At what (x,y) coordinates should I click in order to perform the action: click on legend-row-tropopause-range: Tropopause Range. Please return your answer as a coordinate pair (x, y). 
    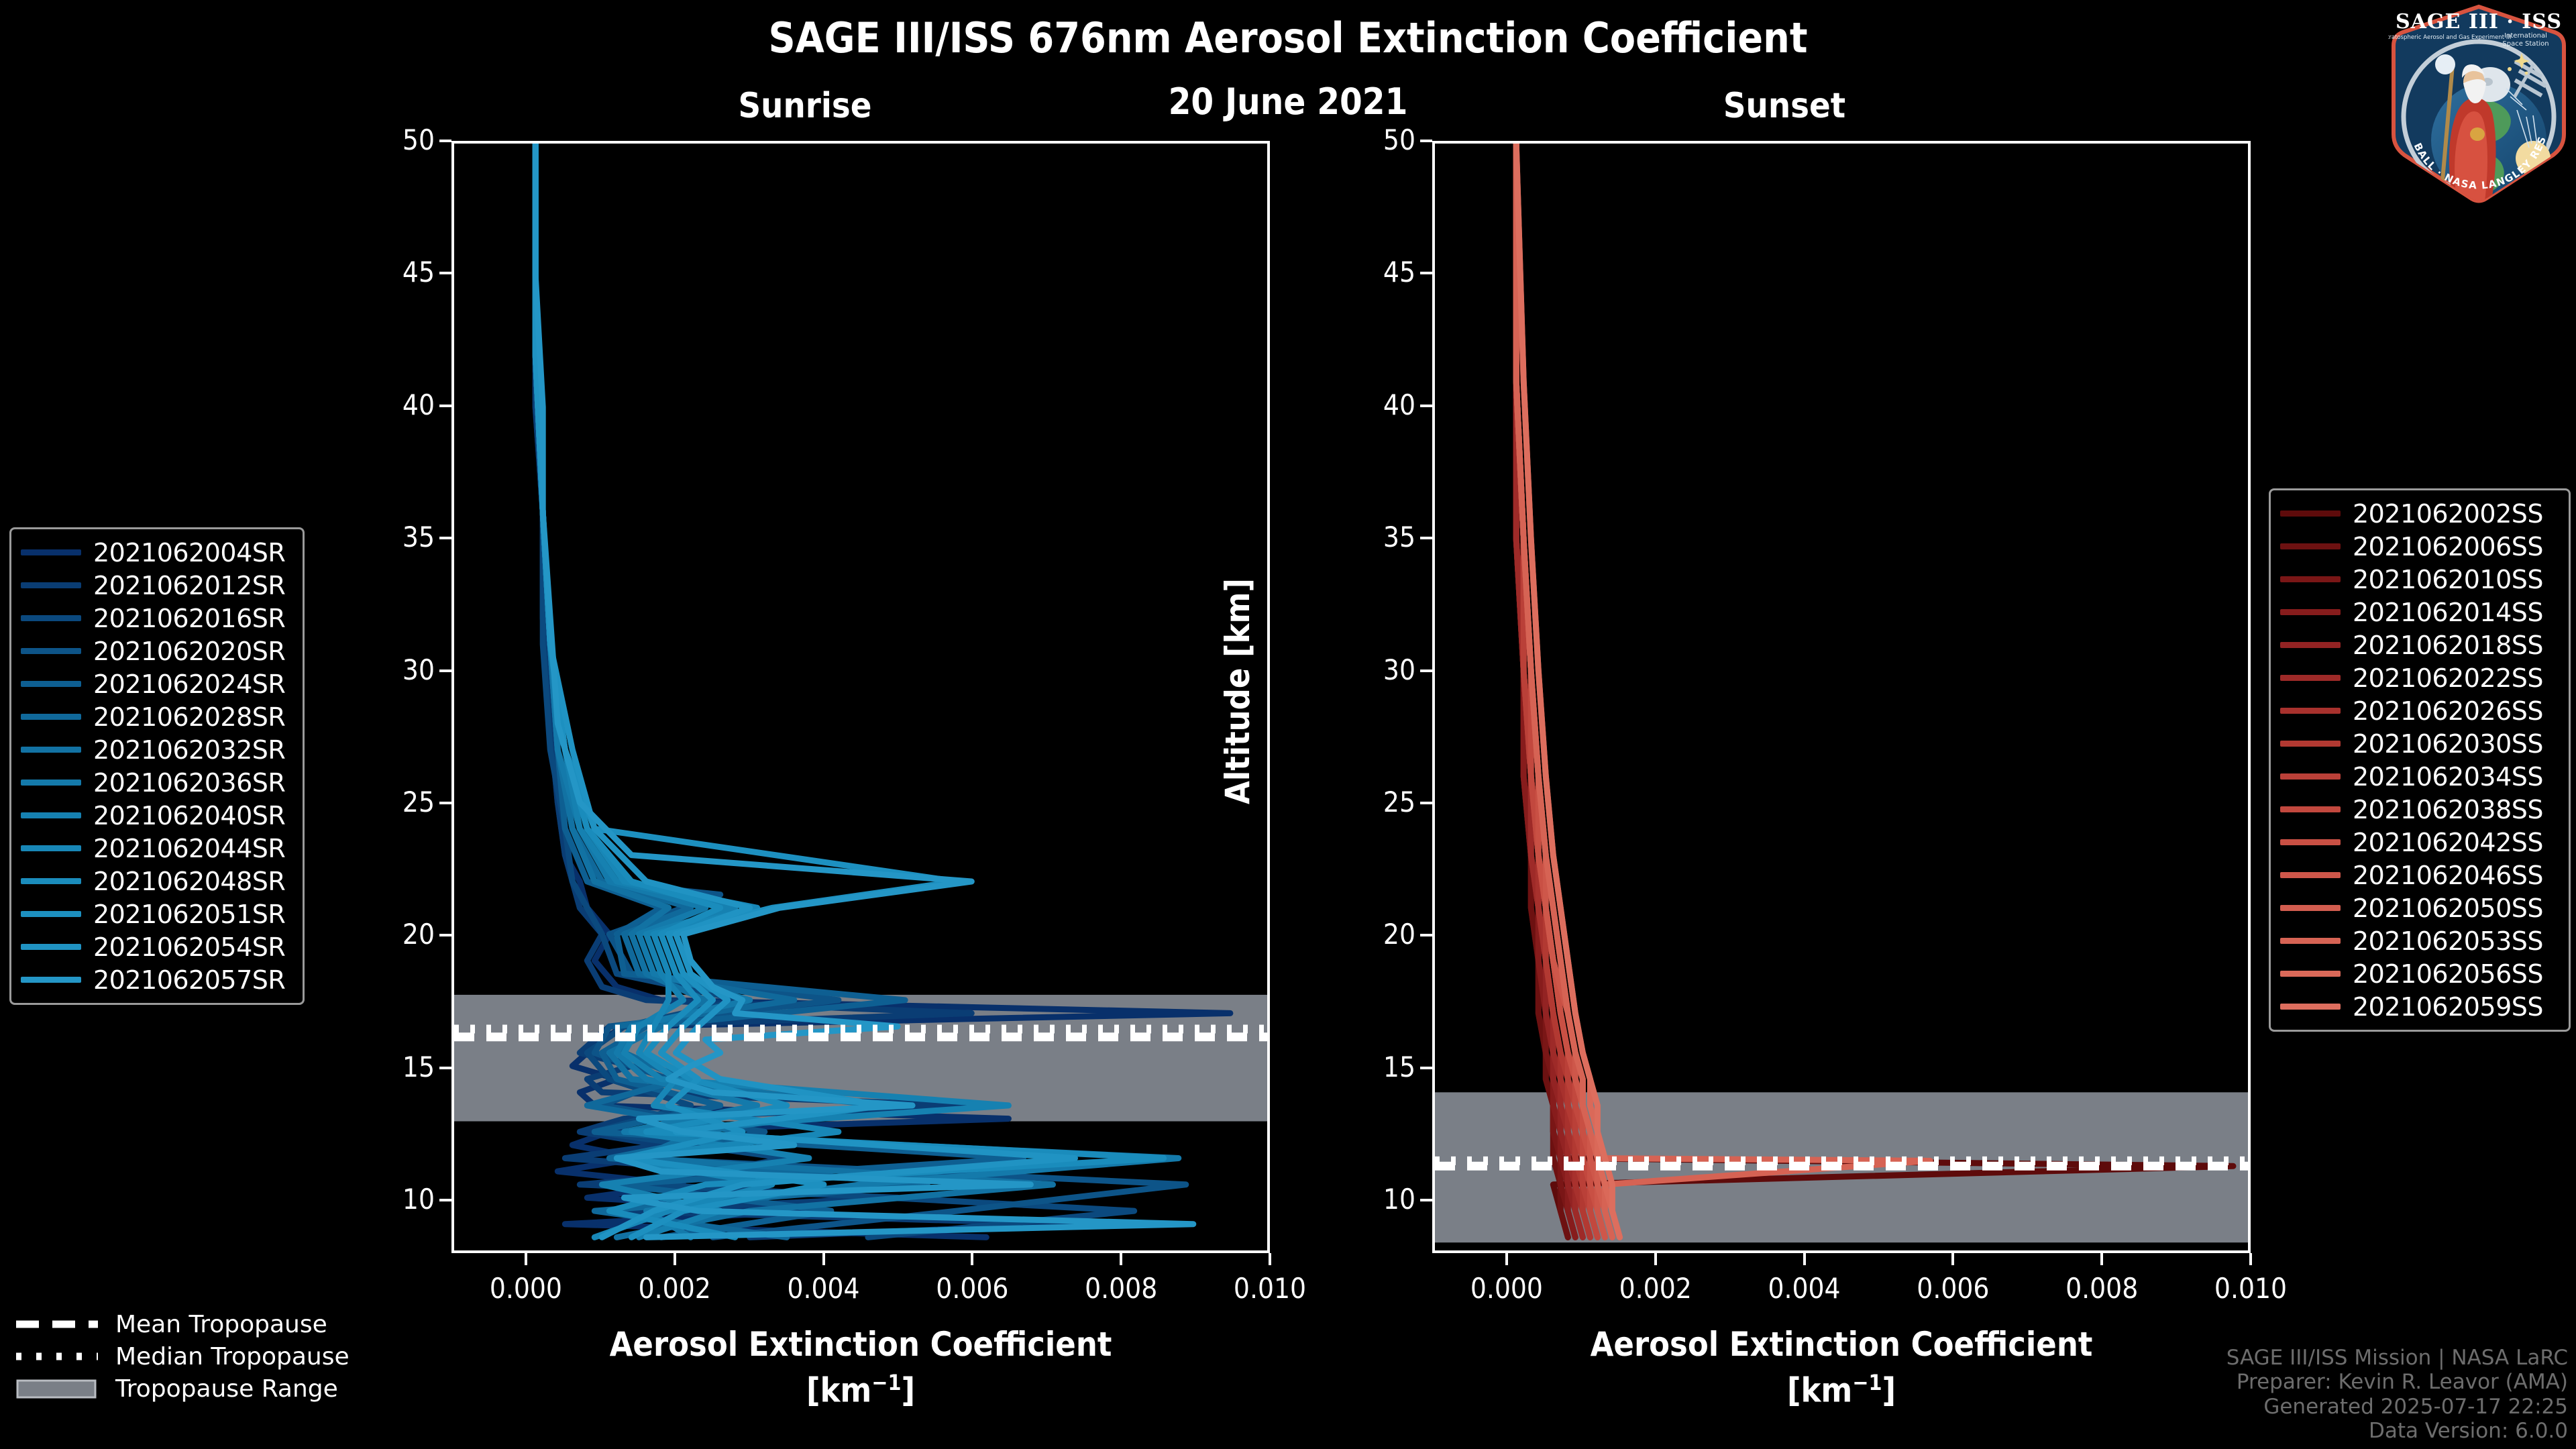
    Looking at the image, I should click on (181, 1389).